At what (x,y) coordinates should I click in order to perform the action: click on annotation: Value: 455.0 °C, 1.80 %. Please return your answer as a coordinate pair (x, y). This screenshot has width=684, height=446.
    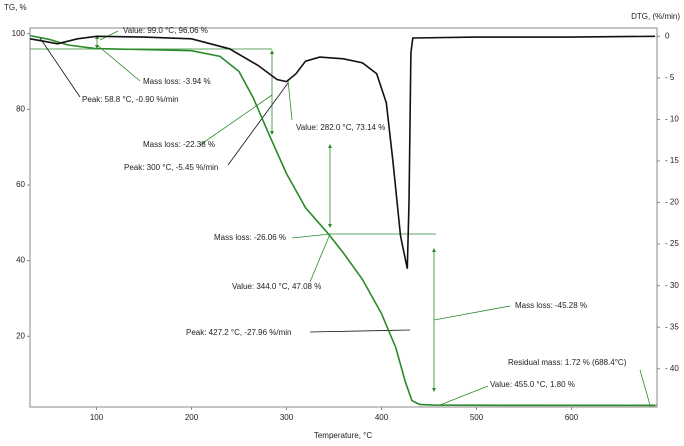
    Looking at the image, I should click on (532, 384).